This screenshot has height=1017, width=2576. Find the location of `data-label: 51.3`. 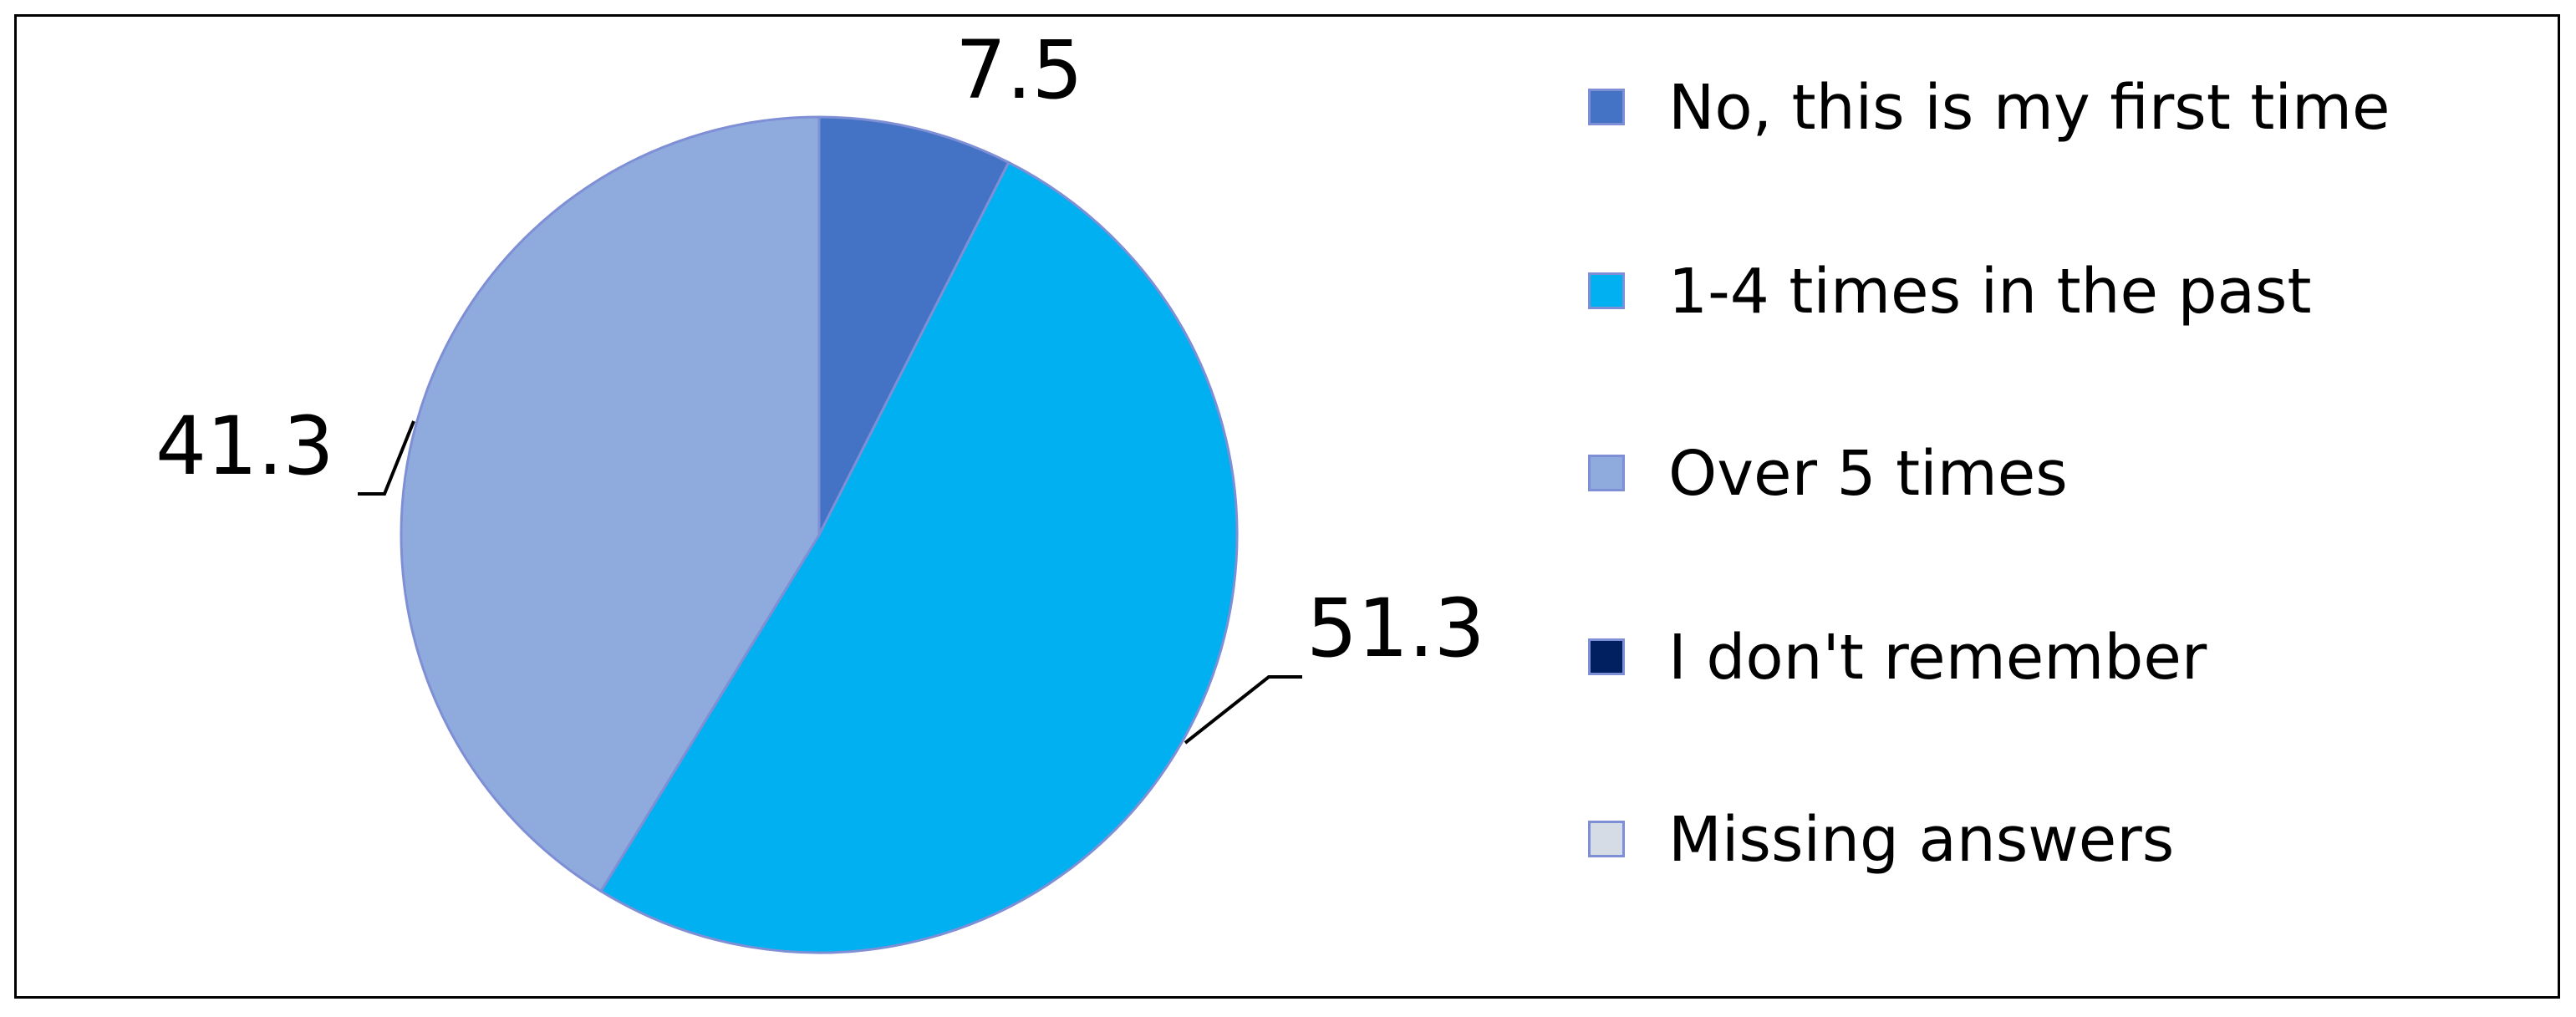

data-label: 51.3 is located at coordinates (1395, 628).